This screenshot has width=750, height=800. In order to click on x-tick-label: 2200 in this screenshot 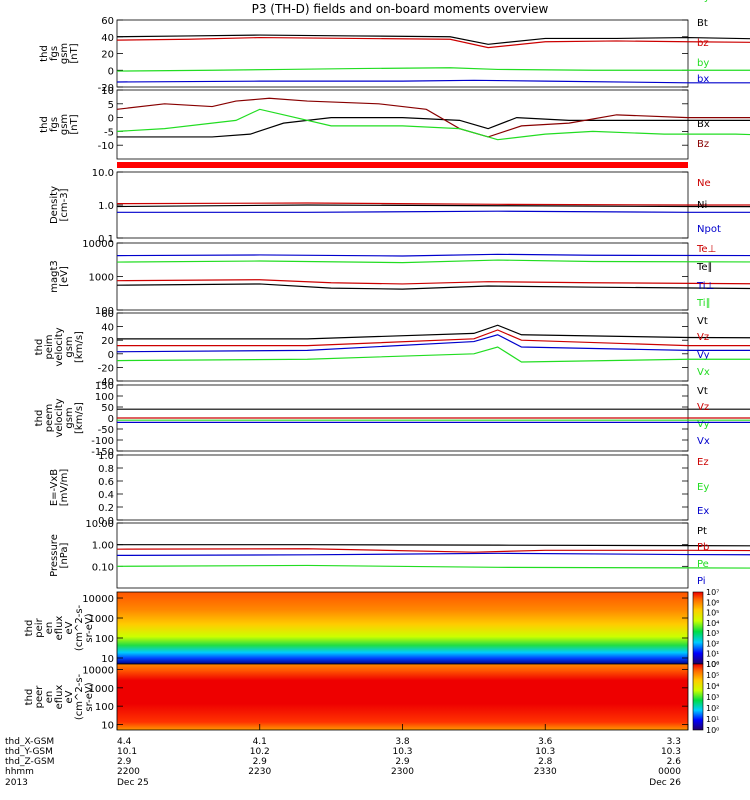, I will do `click(128, 772)`.